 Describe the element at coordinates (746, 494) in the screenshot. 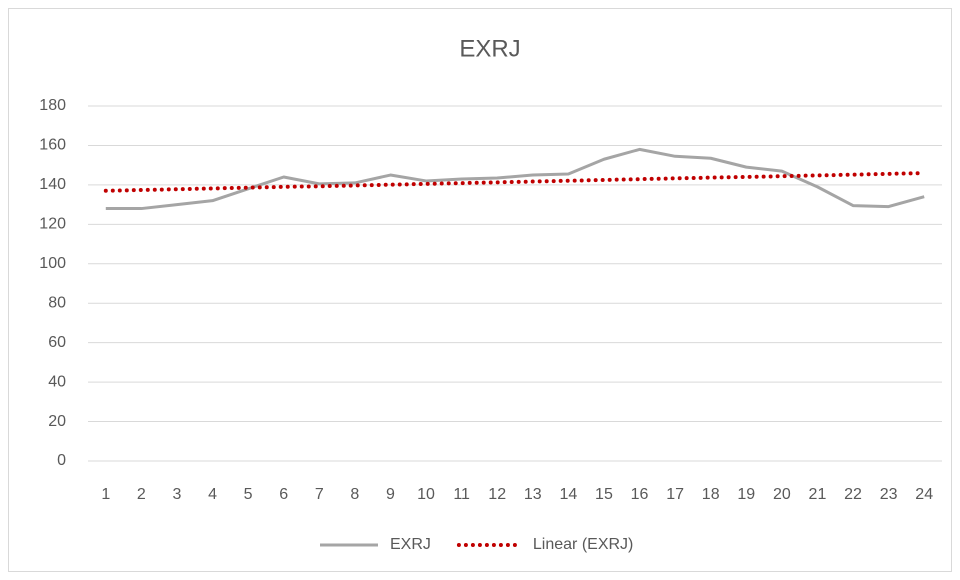

I see `x-tick-label: 19` at that location.